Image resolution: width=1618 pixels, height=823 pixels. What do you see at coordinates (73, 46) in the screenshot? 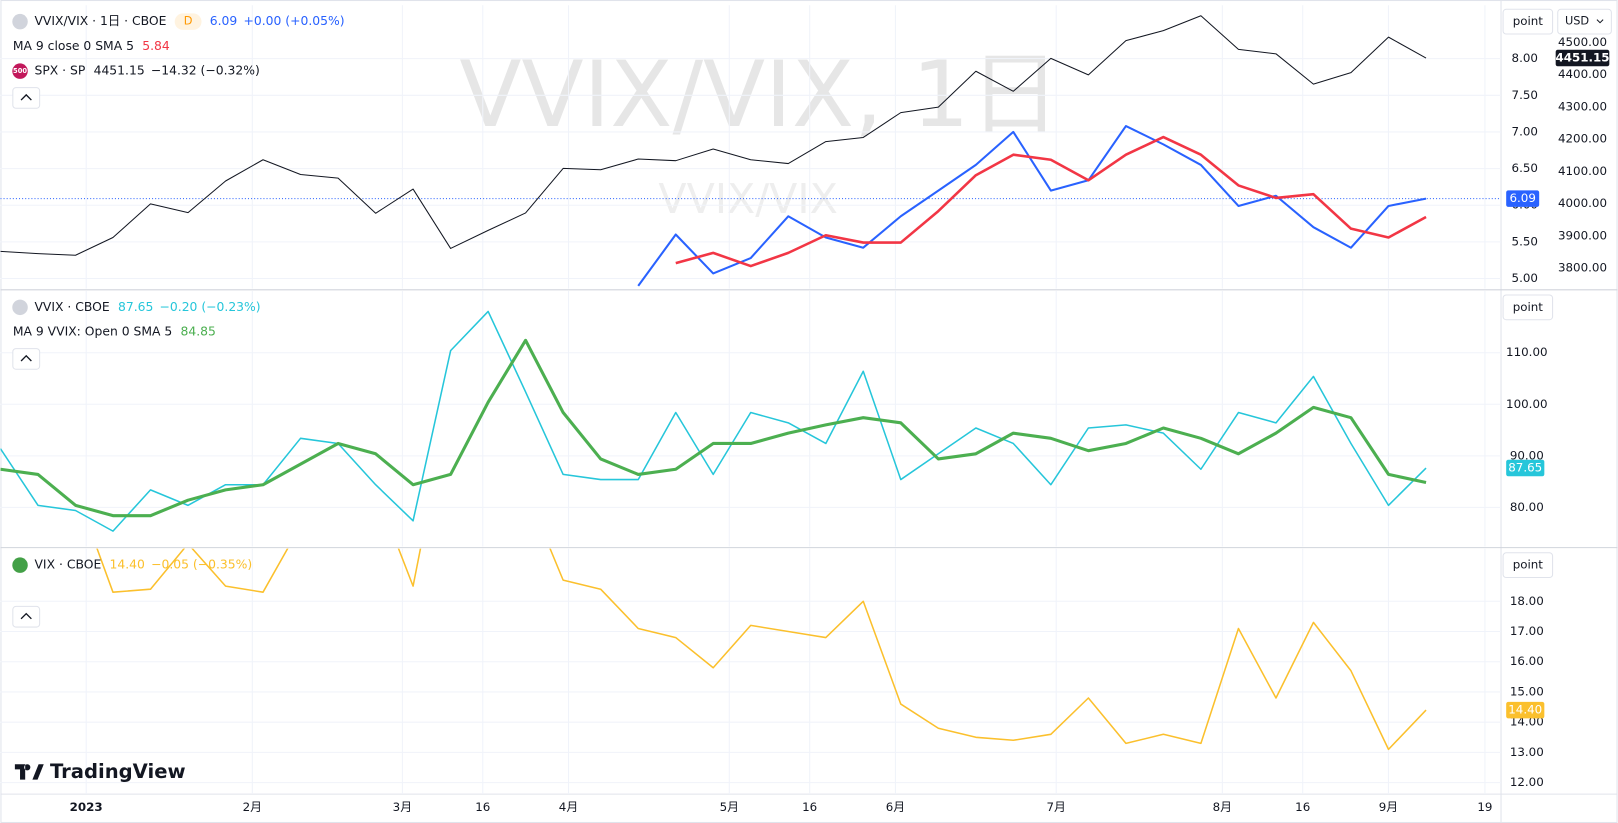
I see `legend-name: MA 9 close 0 SMA 5` at bounding box center [73, 46].